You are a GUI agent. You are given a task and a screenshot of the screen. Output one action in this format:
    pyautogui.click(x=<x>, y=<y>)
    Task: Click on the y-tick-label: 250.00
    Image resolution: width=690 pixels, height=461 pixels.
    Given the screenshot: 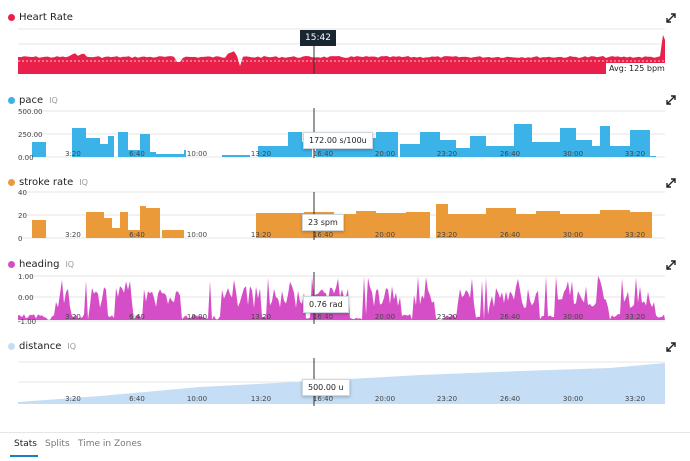 What is the action you would take?
    pyautogui.click(x=30, y=135)
    